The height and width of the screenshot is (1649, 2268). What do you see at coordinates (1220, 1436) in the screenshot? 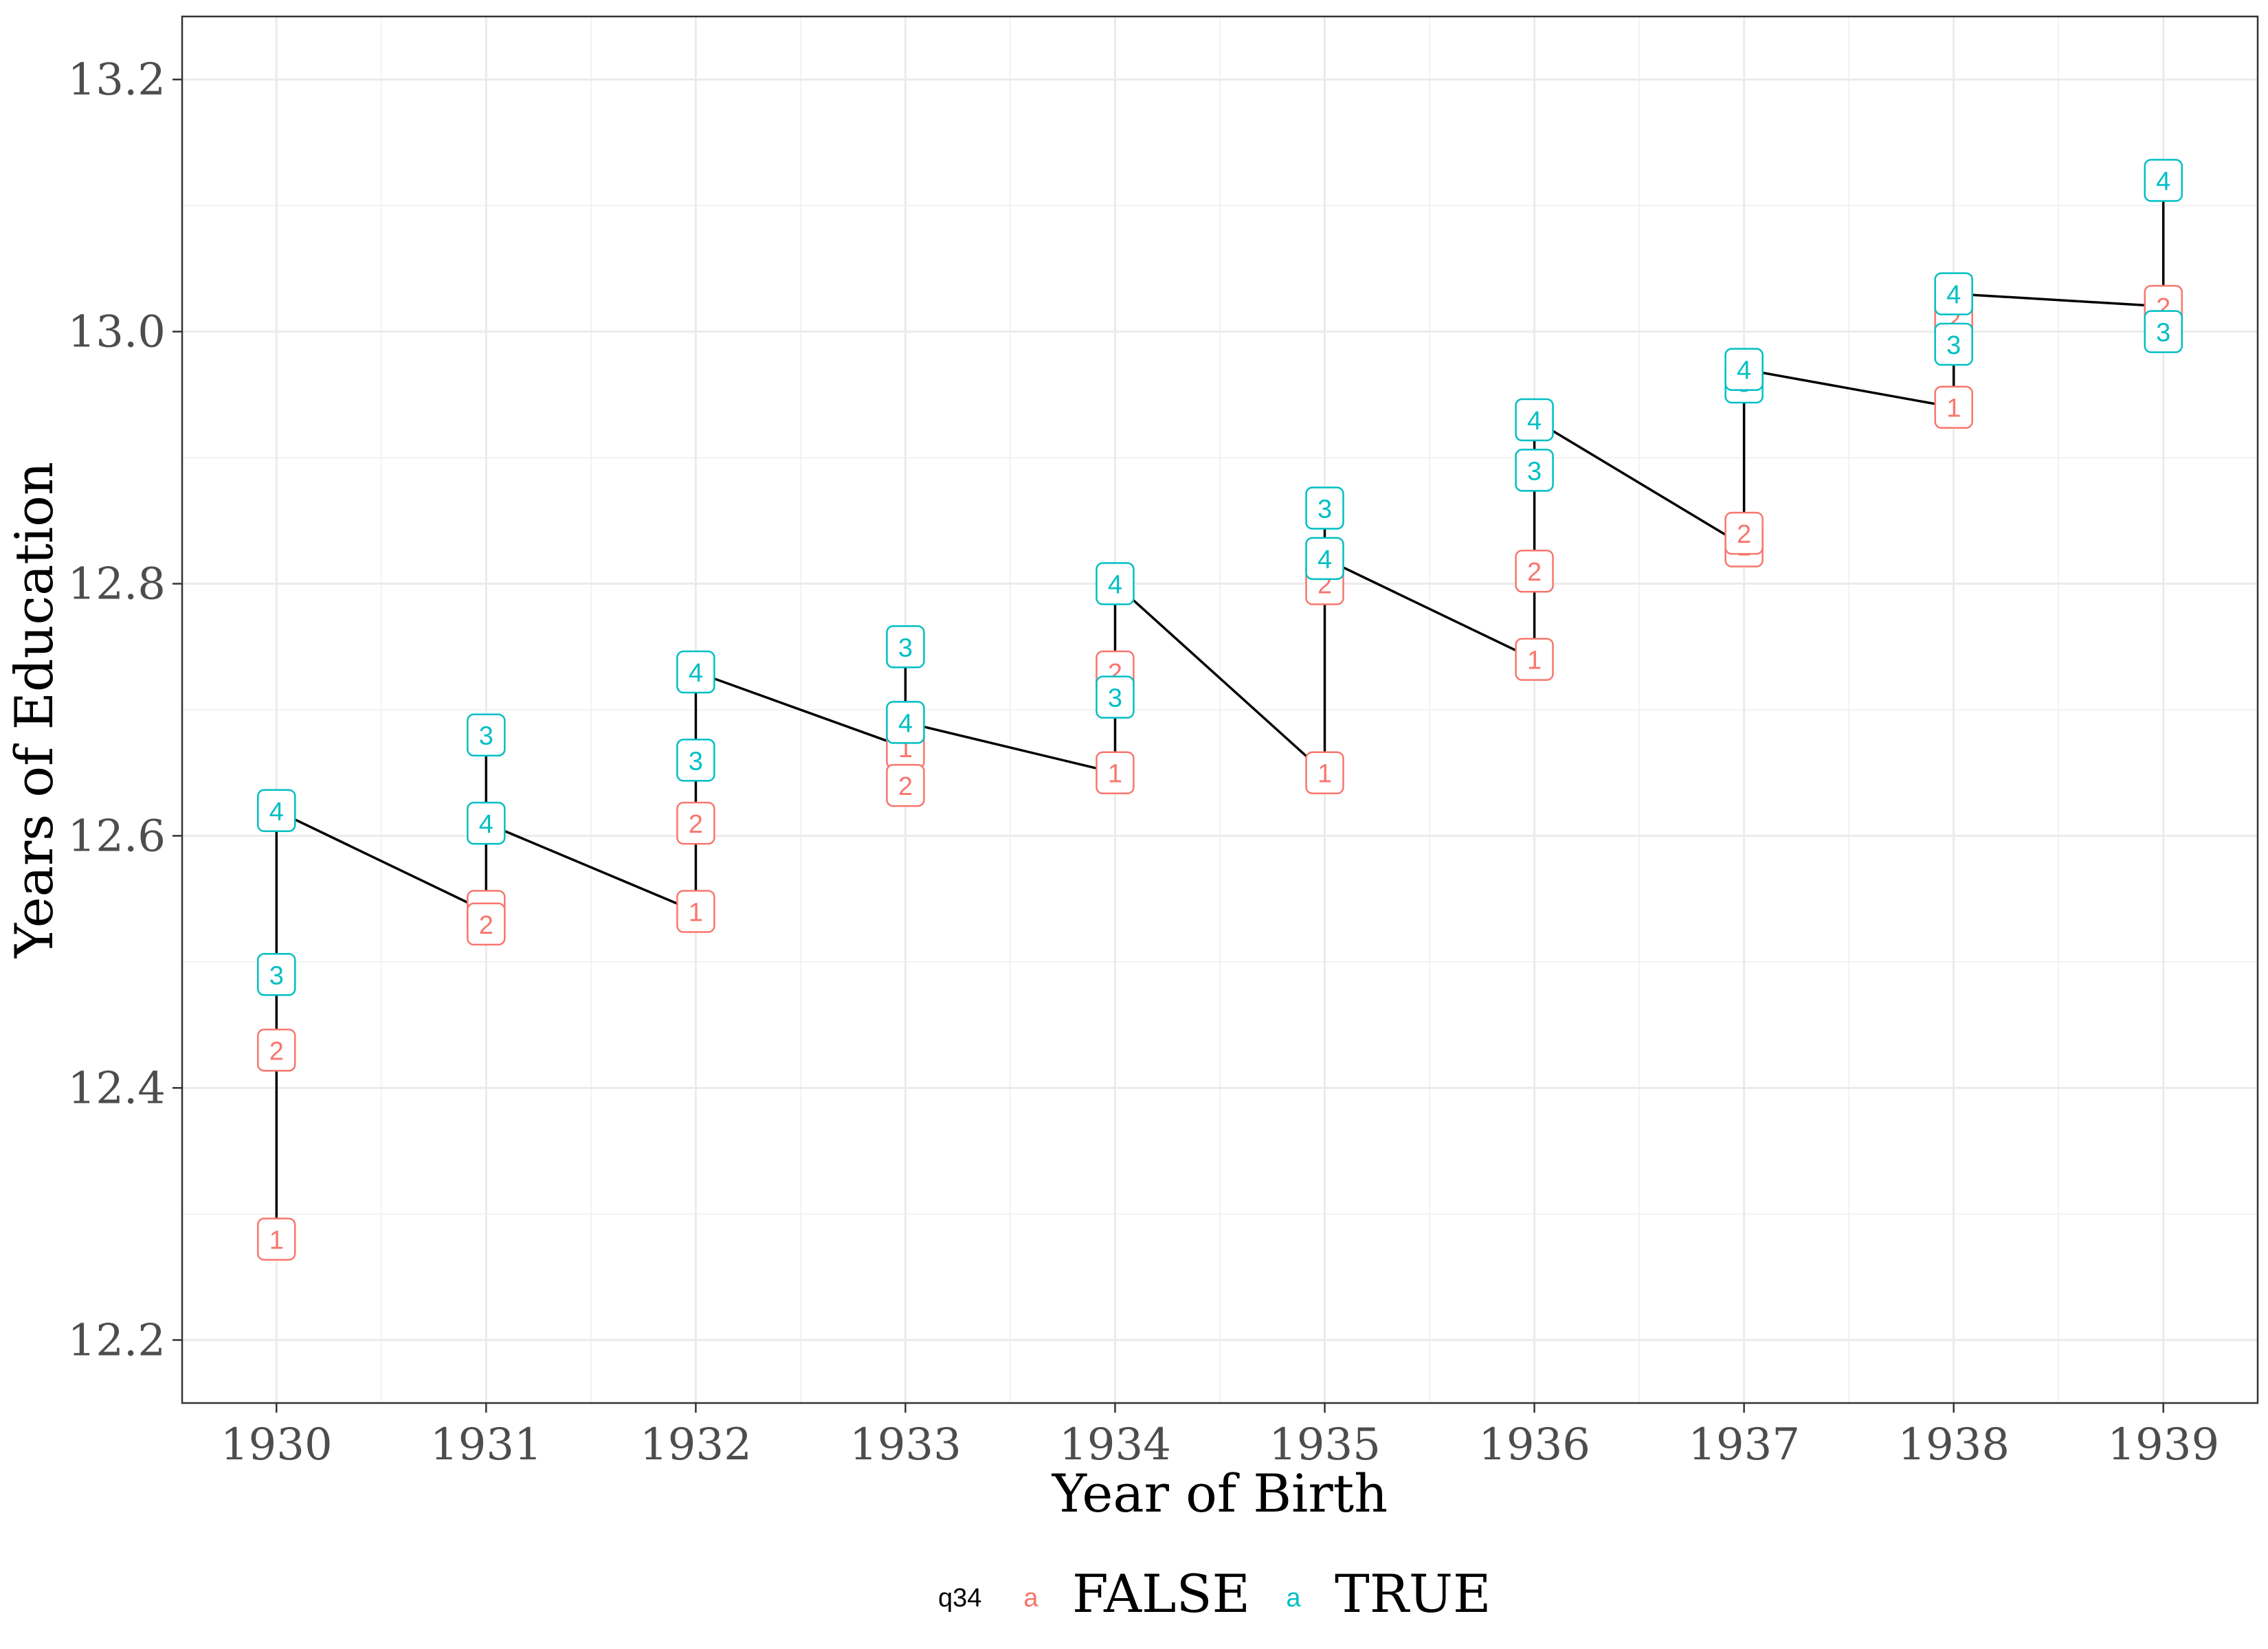
I see `x-axis: 1930 1931 1932 1933 1934 1935 1936 1937 1938 1939` at bounding box center [1220, 1436].